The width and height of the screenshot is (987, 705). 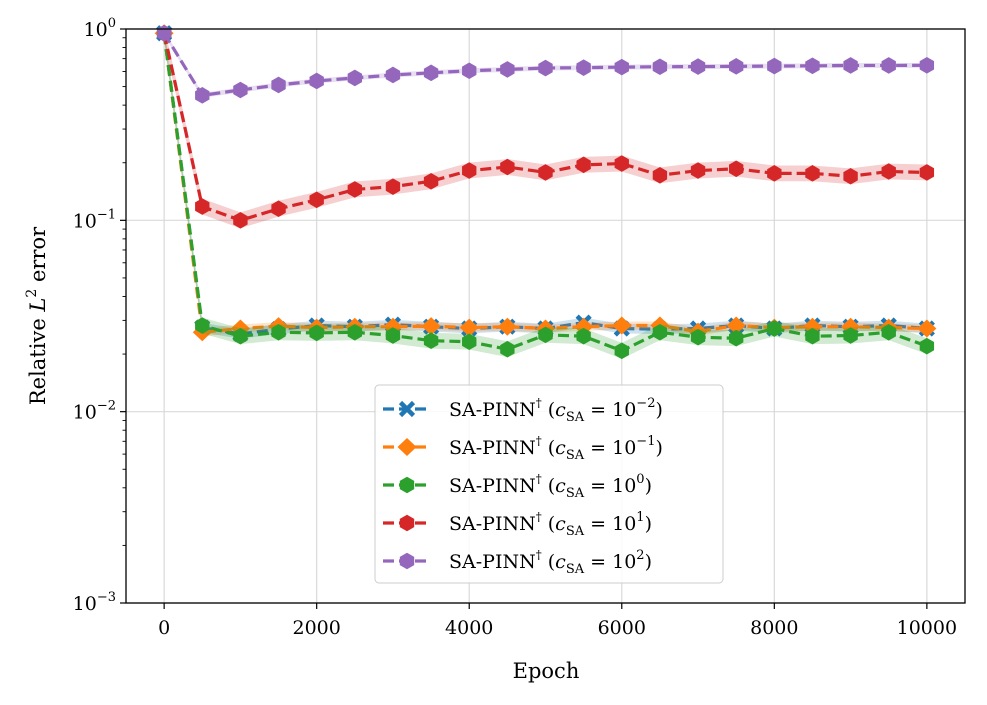 I want to click on x-axis-ticks: 0 2000 4000 6000 8000 10000, so click(x=557, y=621).